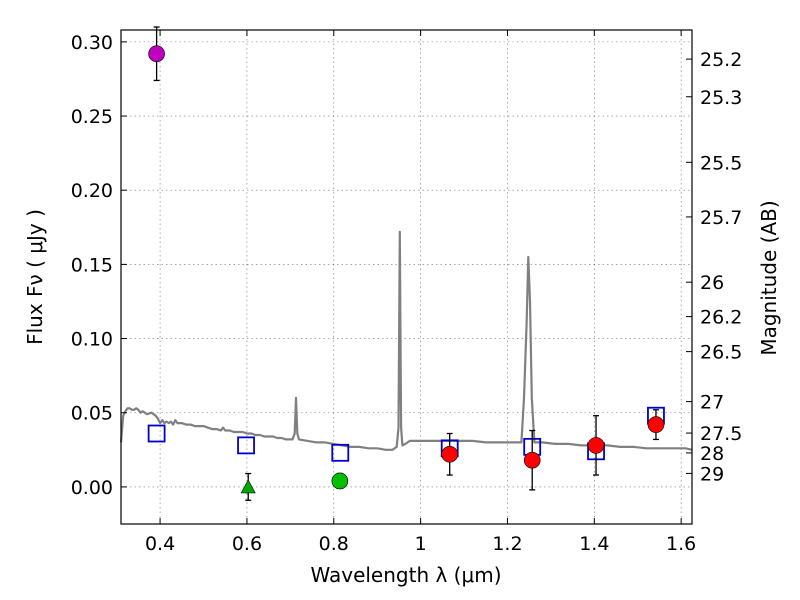 This screenshot has height=600, width=800. I want to click on y-axis-ticks: 0.00 0.05 0.10 0.15 0.20 0.25 0.30, so click(99, 265).